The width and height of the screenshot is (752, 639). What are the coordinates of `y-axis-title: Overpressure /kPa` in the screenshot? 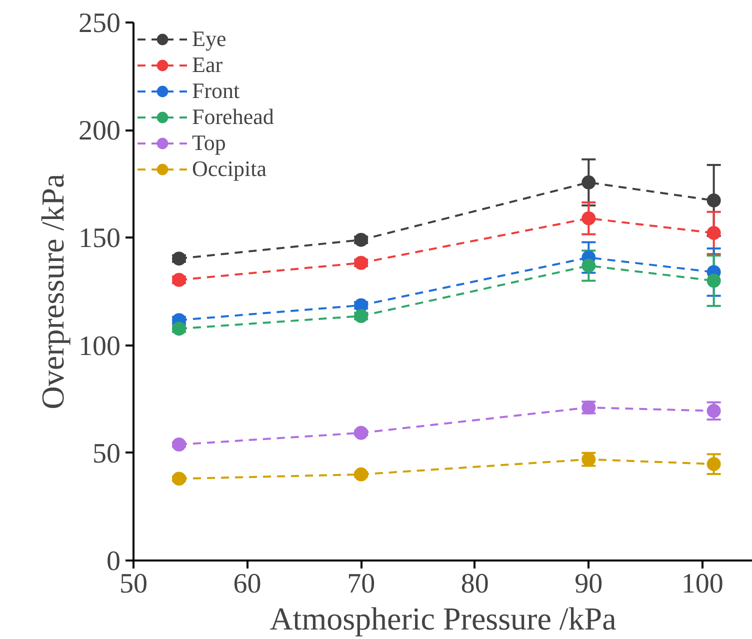 It's located at (52, 292).